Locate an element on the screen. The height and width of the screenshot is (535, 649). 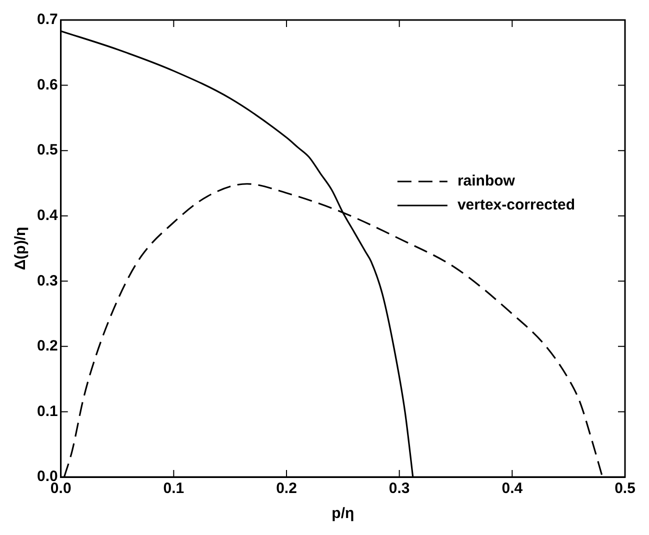
y-tick-label: 0.3 is located at coordinates (47, 281).